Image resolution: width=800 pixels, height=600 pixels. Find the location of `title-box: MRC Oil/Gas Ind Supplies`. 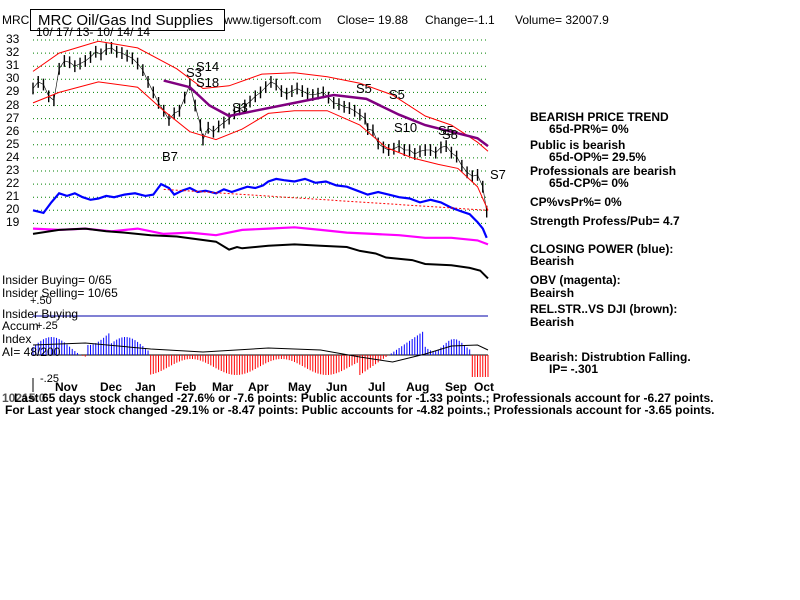

title-box: MRC Oil/Gas Ind Supplies is located at coordinates (127, 20).